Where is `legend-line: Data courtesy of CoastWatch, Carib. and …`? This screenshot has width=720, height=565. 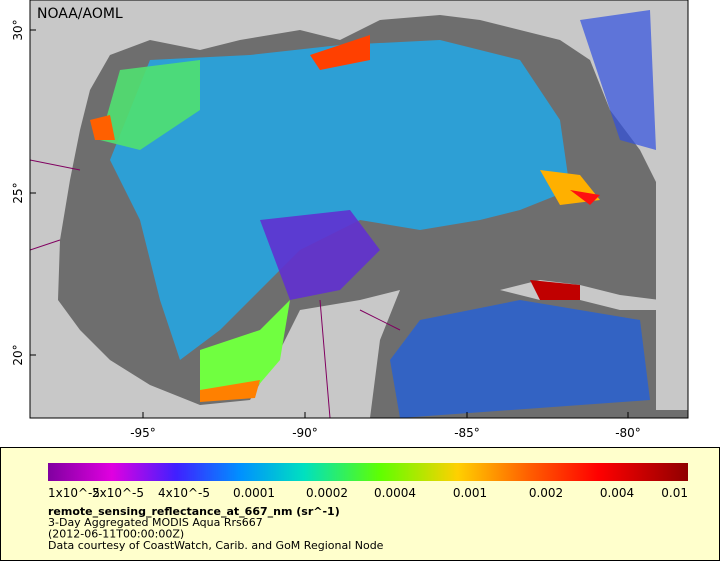
legend-line: Data courtesy of CoastWatch, Carib. and … is located at coordinates (216, 545).